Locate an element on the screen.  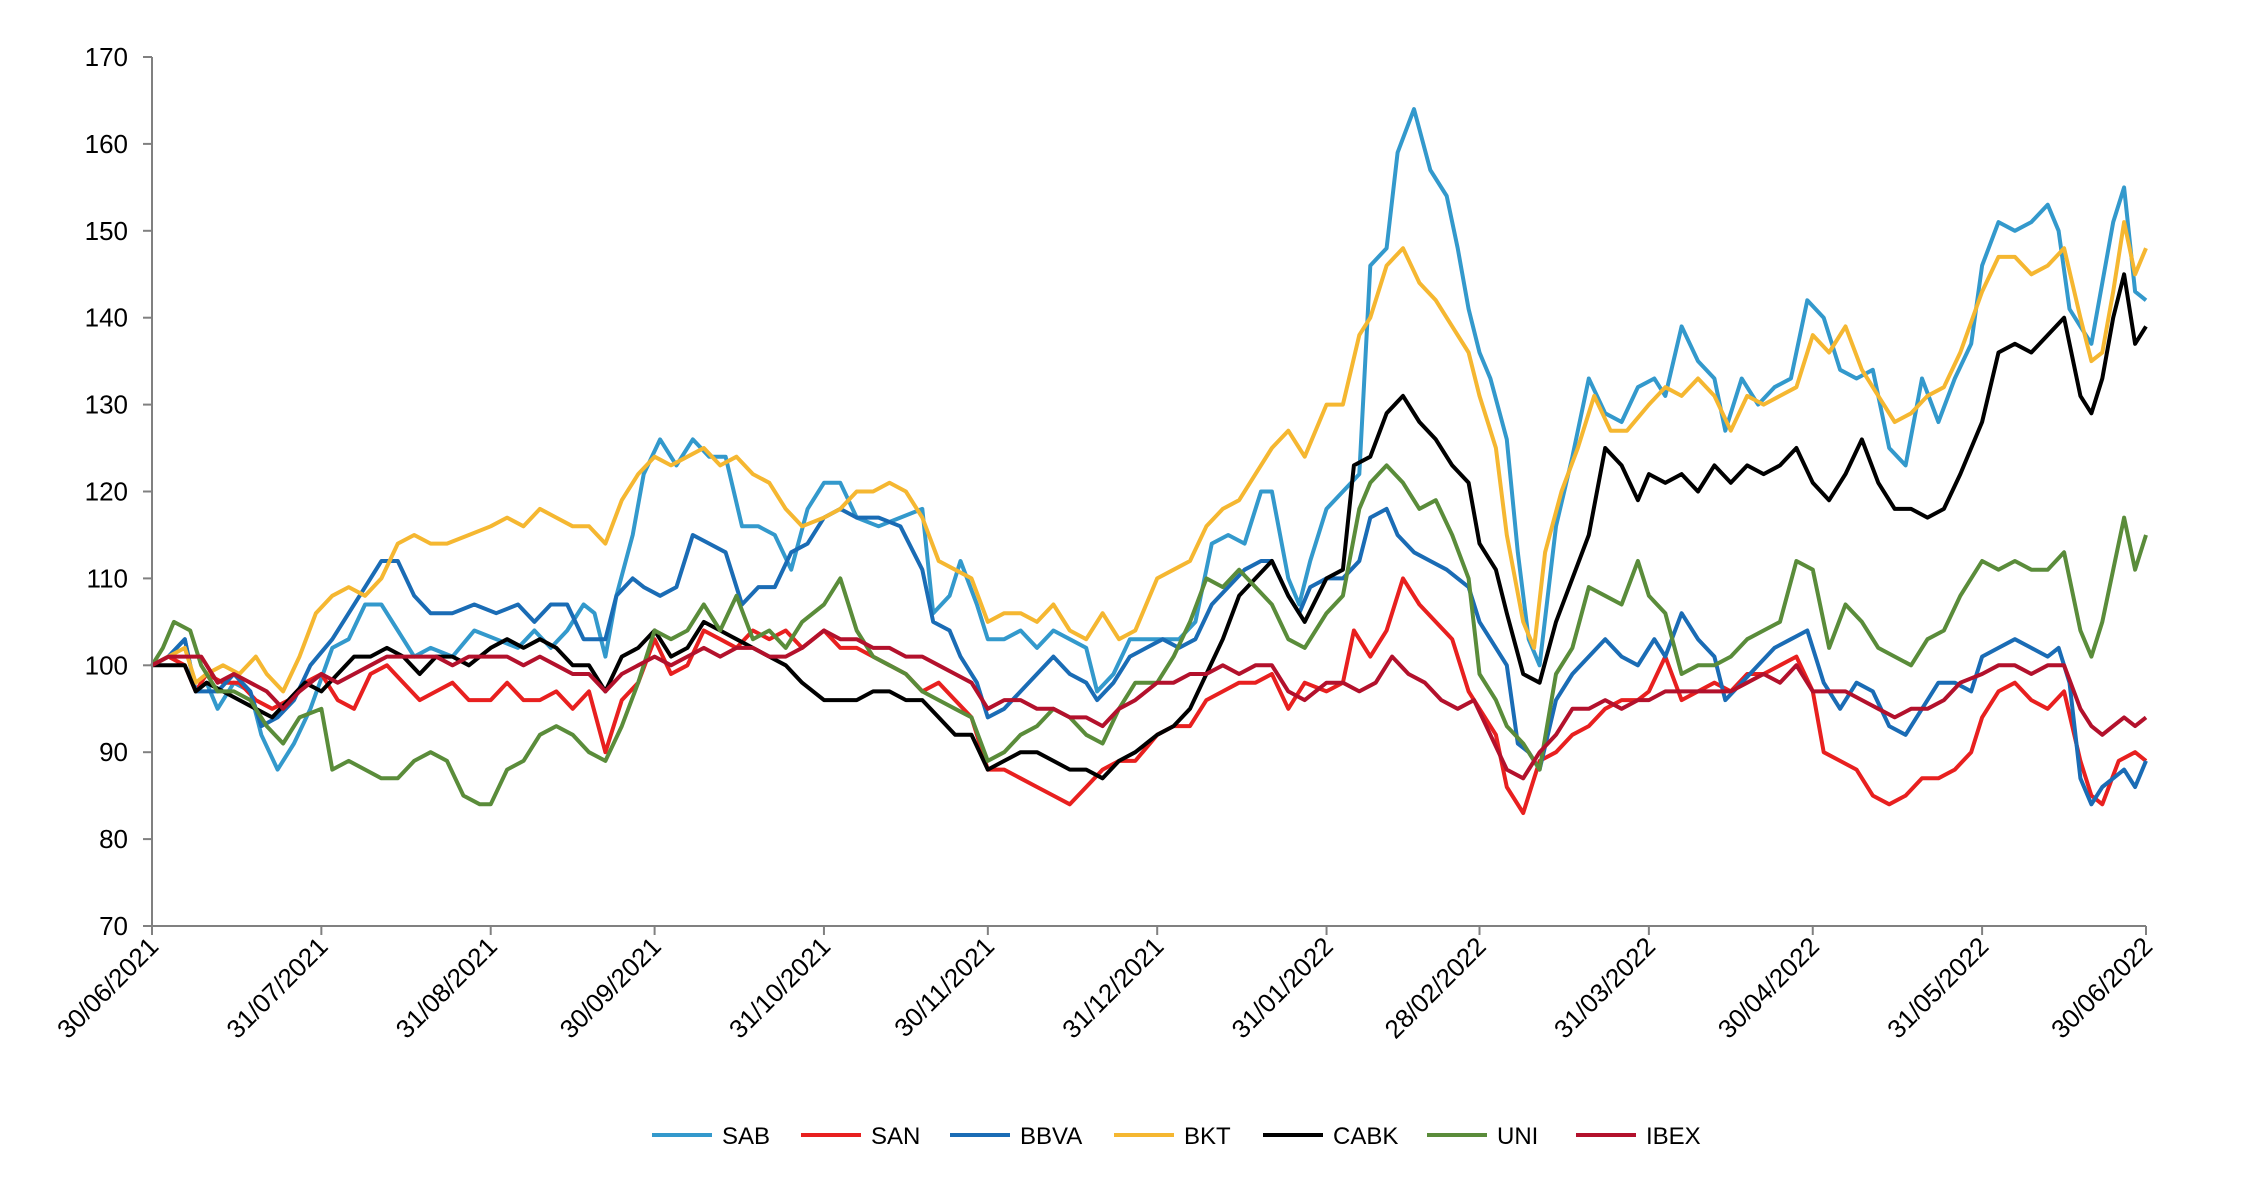
y-tick-label: 80 is located at coordinates (113, 839).